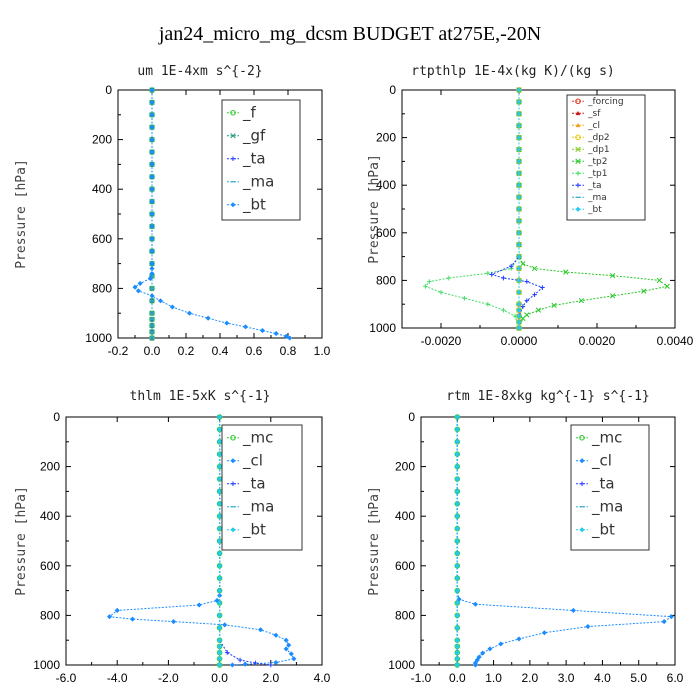 Image resolution: width=700 pixels, height=700 pixels. I want to click on legend-label: _bt, so click(254, 204).